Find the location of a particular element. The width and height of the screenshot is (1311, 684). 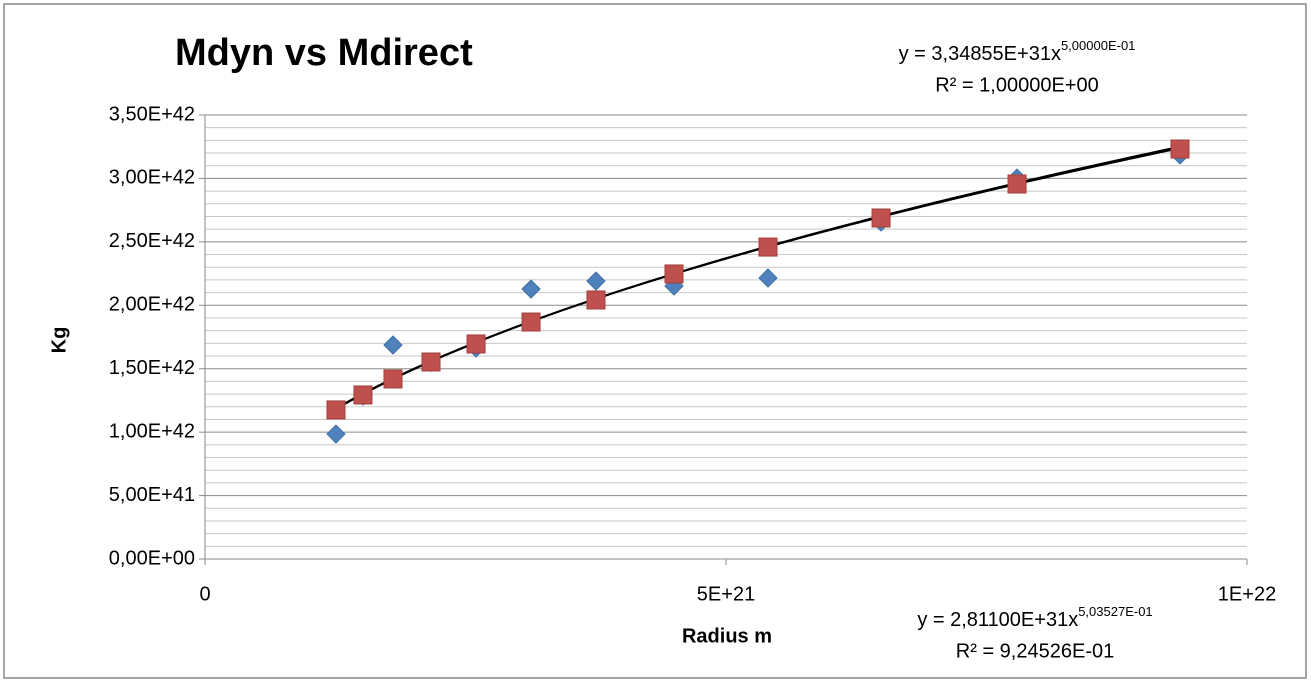

y-tick-label: 2,00E+42 is located at coordinates (152, 305).